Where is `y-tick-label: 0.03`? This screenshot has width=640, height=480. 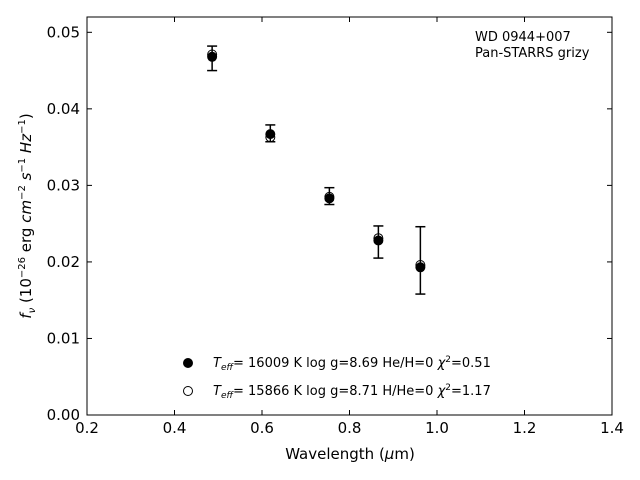
y-tick-label: 0.03 is located at coordinates (63, 185).